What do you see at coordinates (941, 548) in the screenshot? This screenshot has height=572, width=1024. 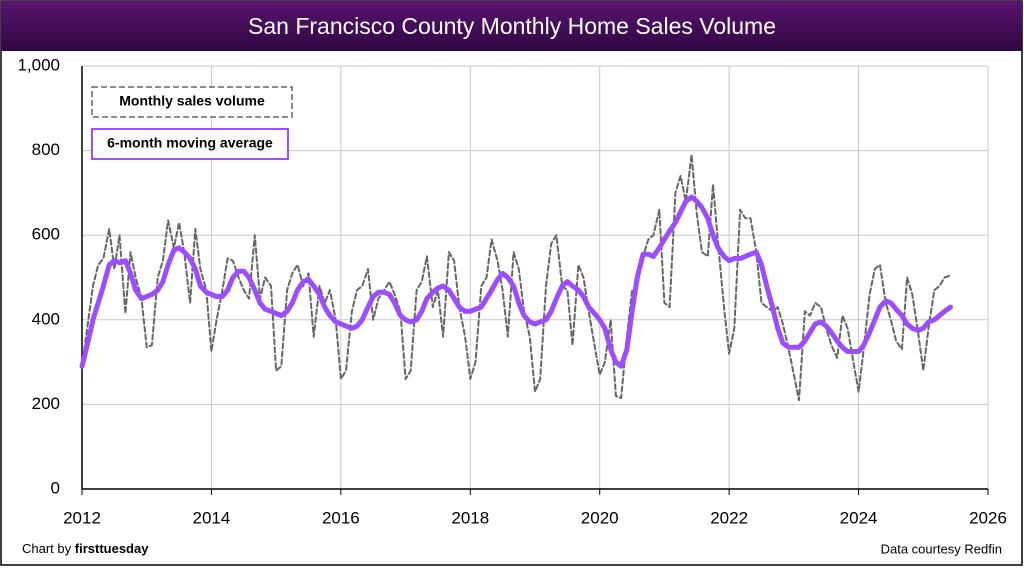 I see `source: Data courtesy Redfin` at bounding box center [941, 548].